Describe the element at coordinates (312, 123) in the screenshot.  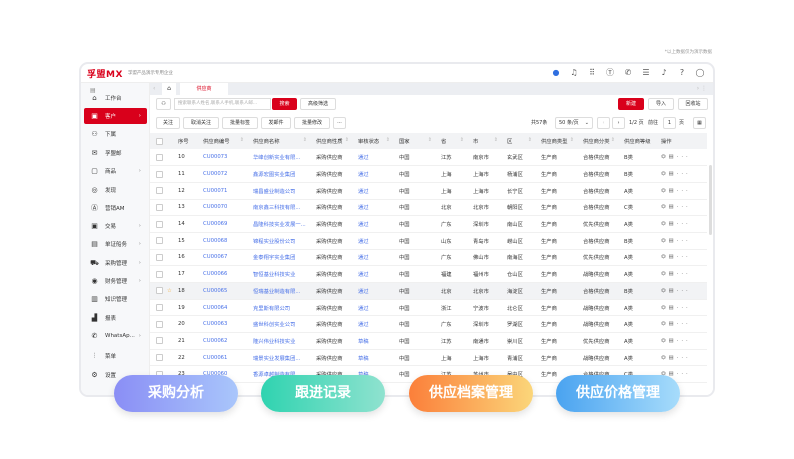
I see `batch-edit-button: 批量修改` at that location.